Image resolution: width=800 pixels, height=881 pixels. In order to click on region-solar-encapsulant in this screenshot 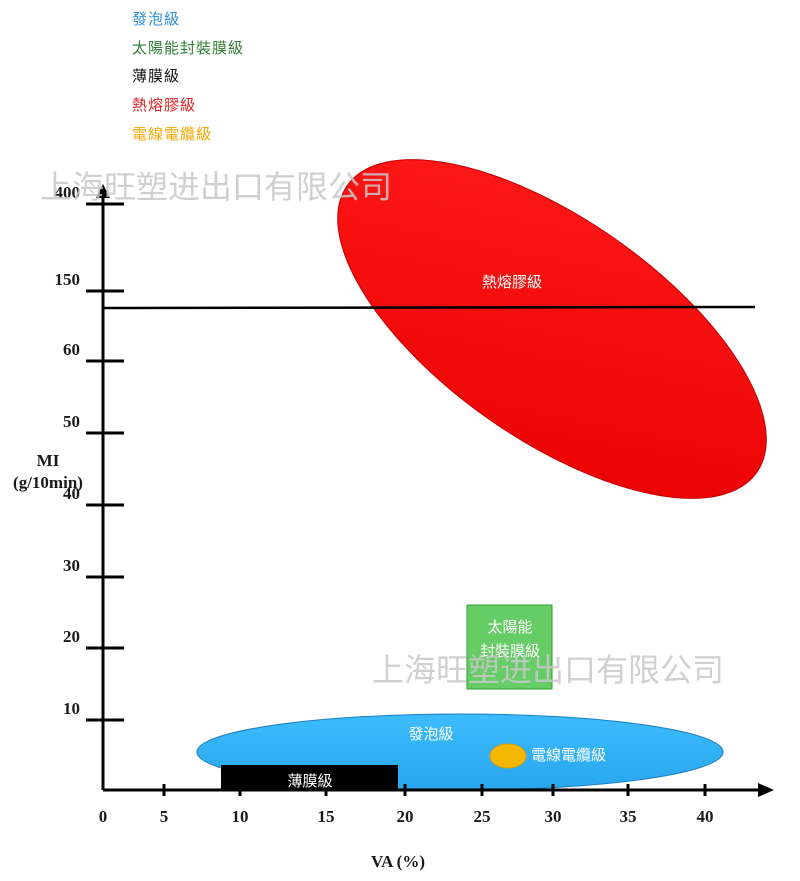, I will do `click(509, 647)`.